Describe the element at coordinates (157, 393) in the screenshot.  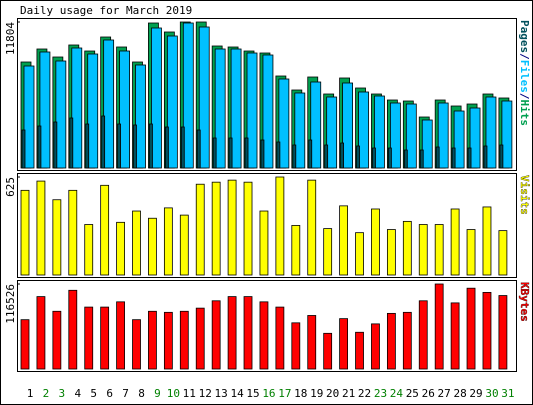
I see `x-tick-label: 9` at that location.